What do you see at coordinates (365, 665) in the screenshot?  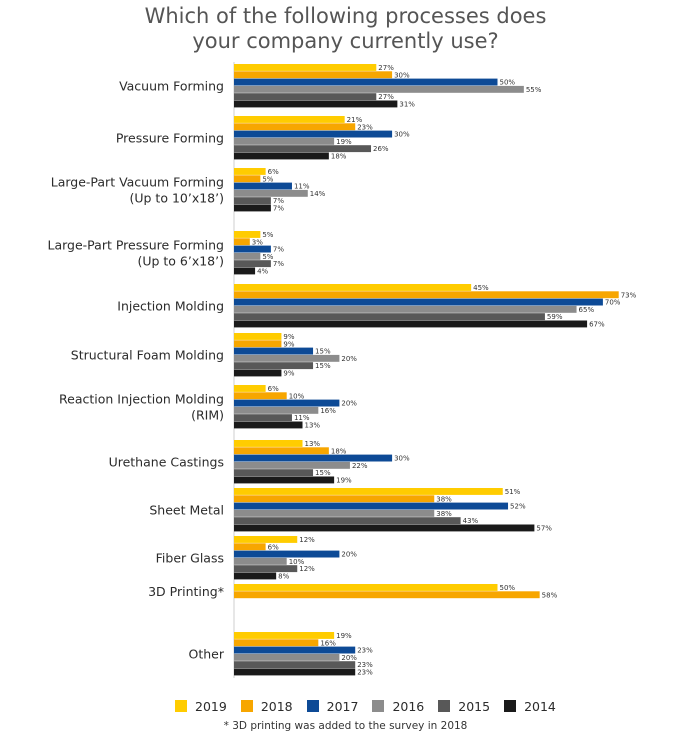 I see `data-label: 23%` at bounding box center [365, 665].